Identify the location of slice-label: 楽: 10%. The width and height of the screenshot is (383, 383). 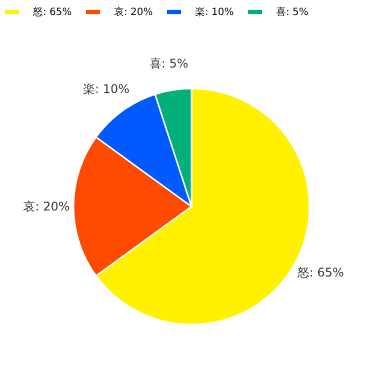
(106, 89).